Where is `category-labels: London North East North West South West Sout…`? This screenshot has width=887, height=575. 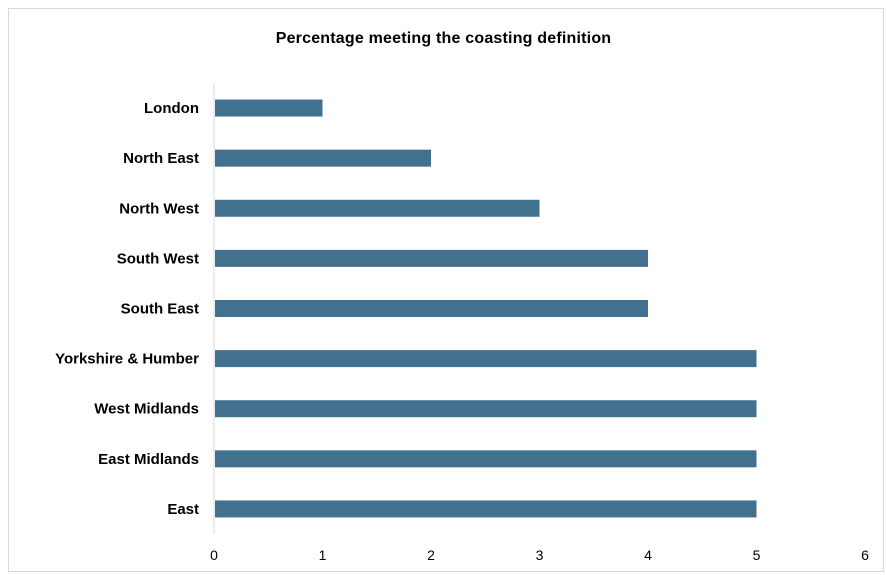
category-labels: London North East North West South West Sout… is located at coordinates (127, 309).